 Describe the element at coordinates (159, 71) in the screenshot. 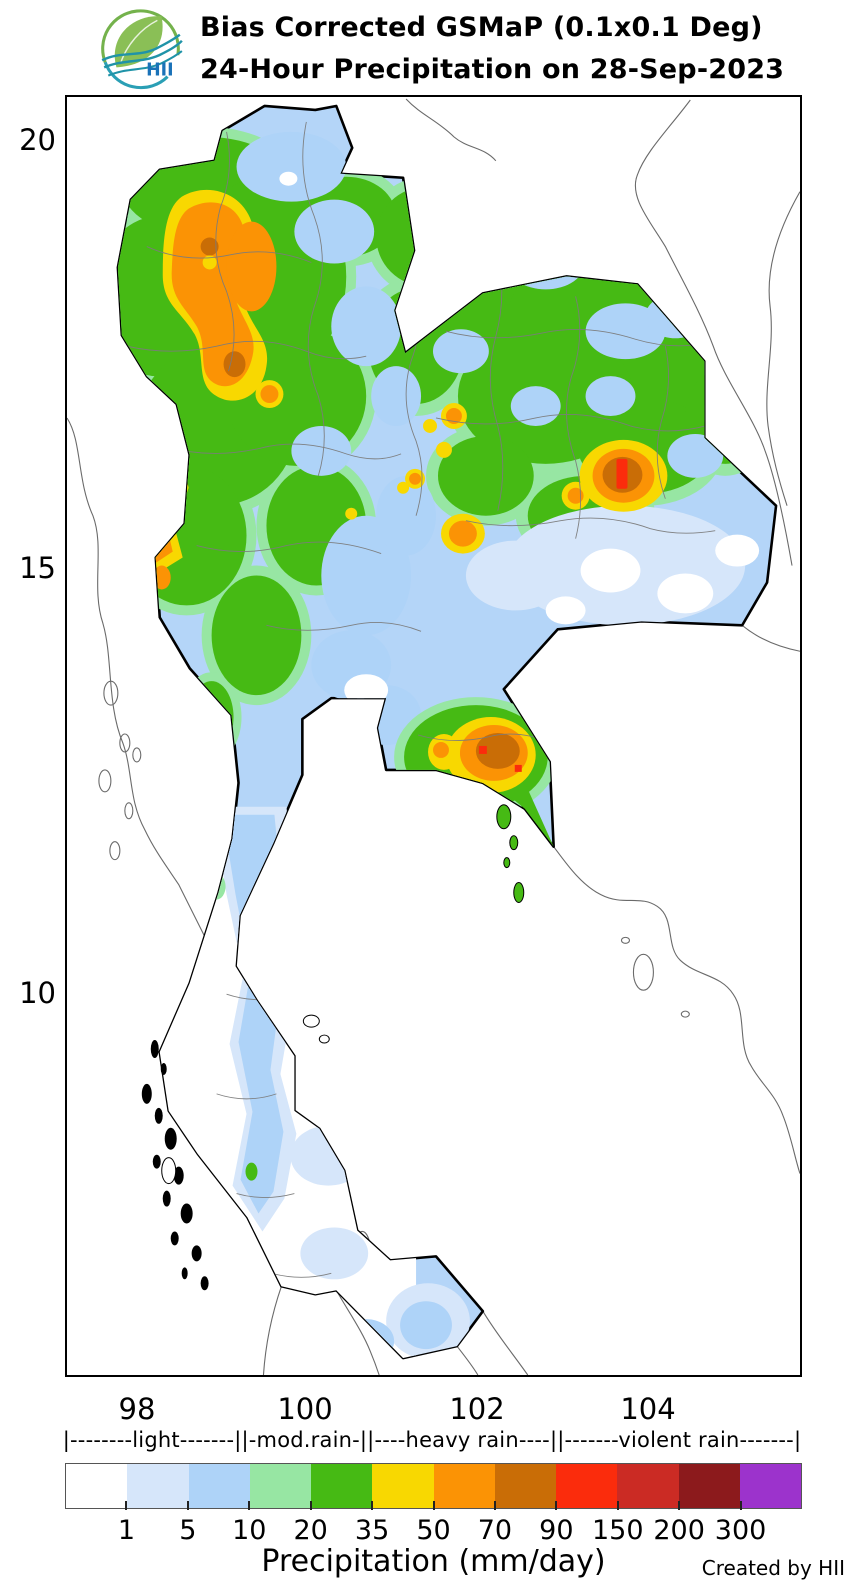

I see `logo-text: HII` at that location.